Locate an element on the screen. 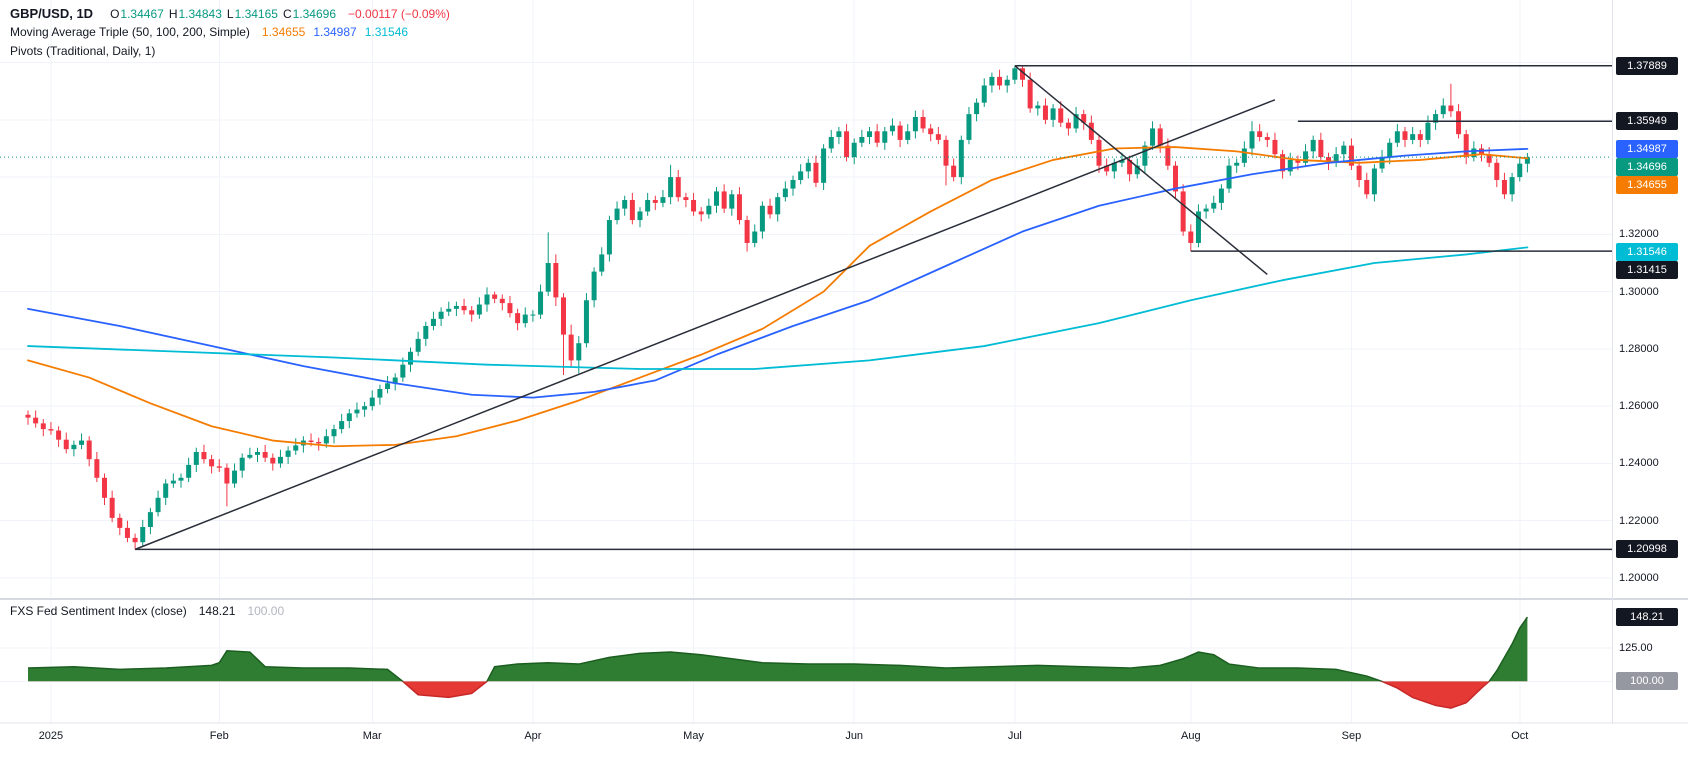 The width and height of the screenshot is (1688, 762). ohlc-key: H is located at coordinates (173, 13).